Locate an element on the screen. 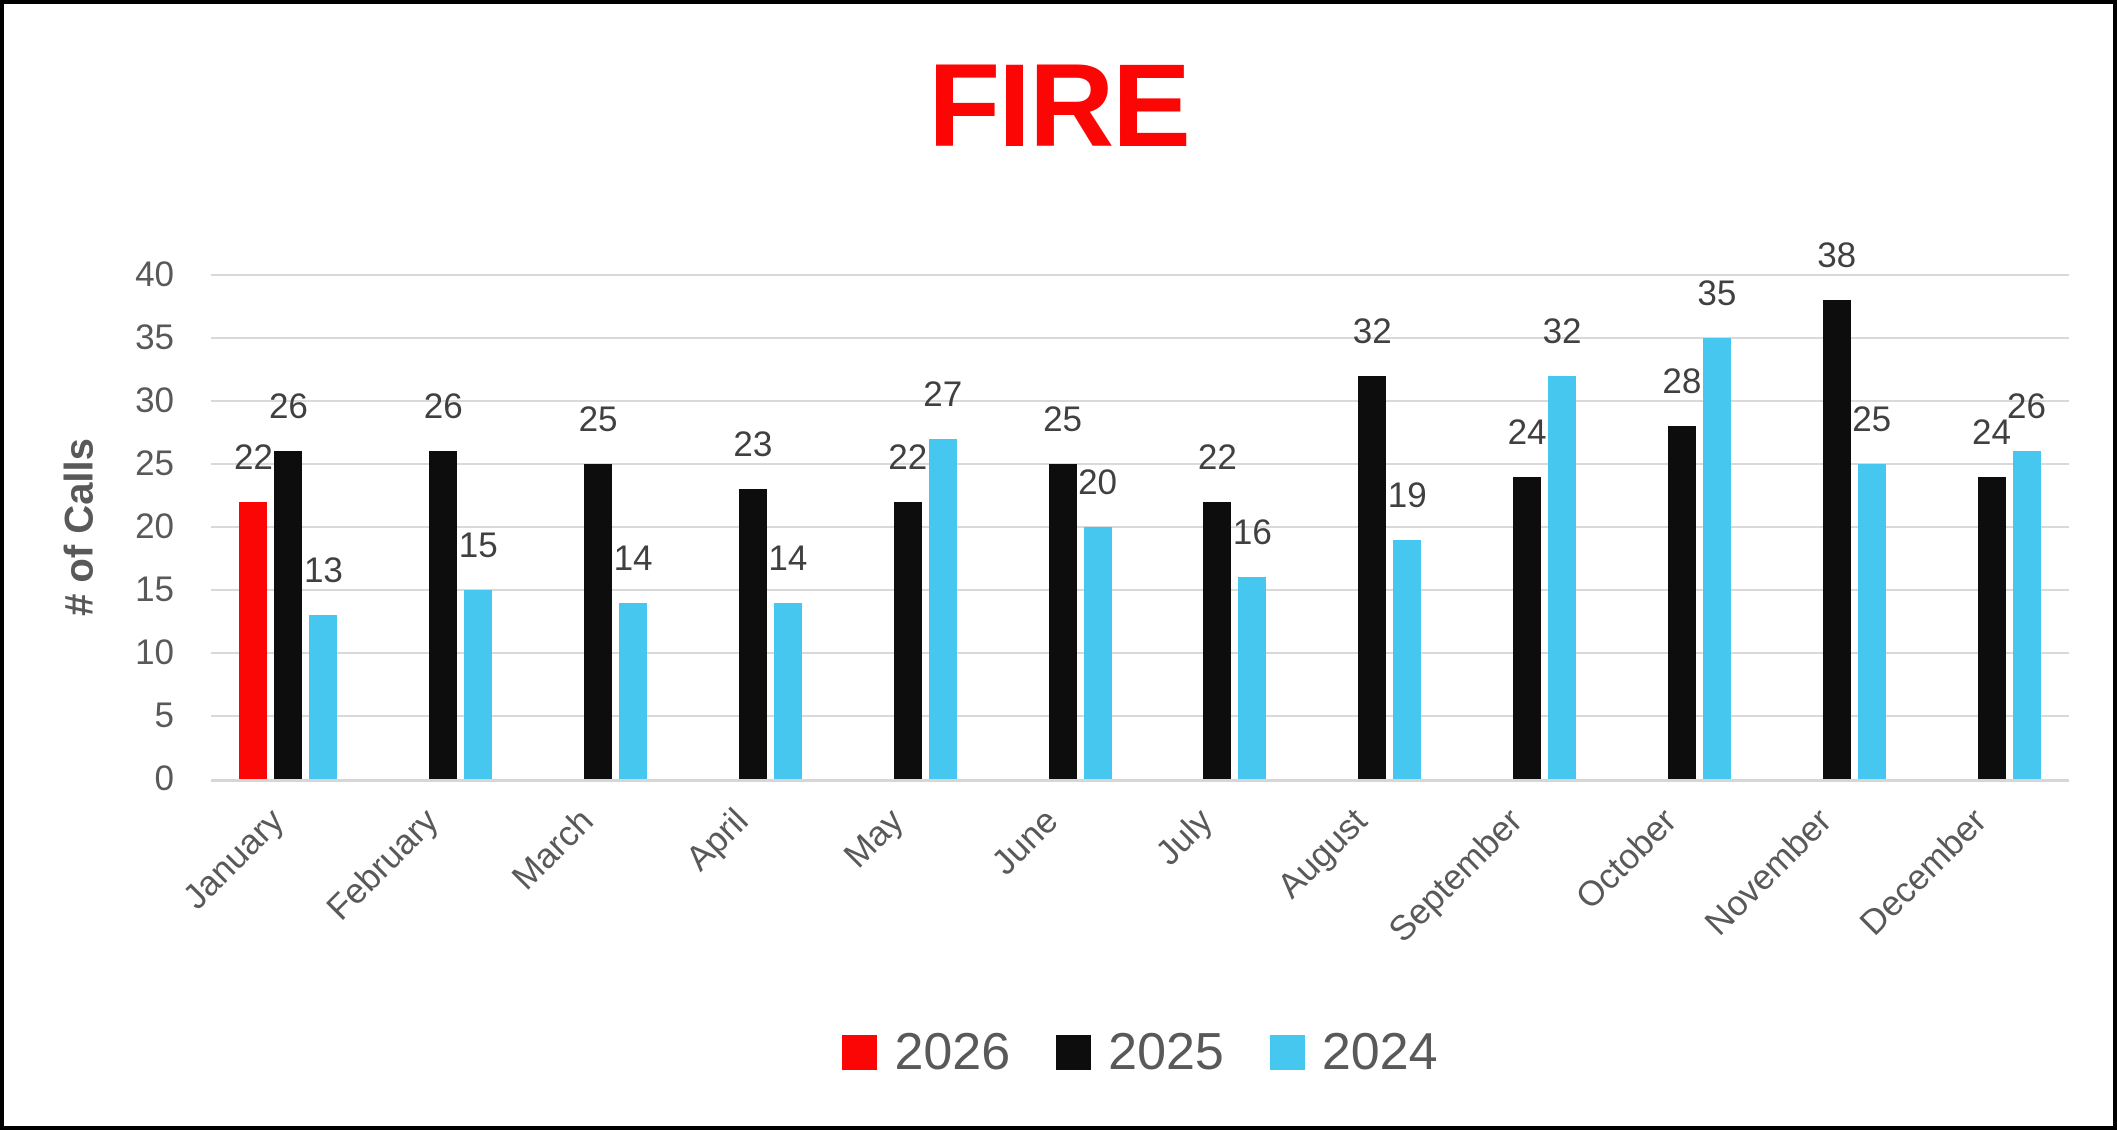 This screenshot has width=2117, height=1130. slot-2026-january: 22 is located at coordinates (253, 527).